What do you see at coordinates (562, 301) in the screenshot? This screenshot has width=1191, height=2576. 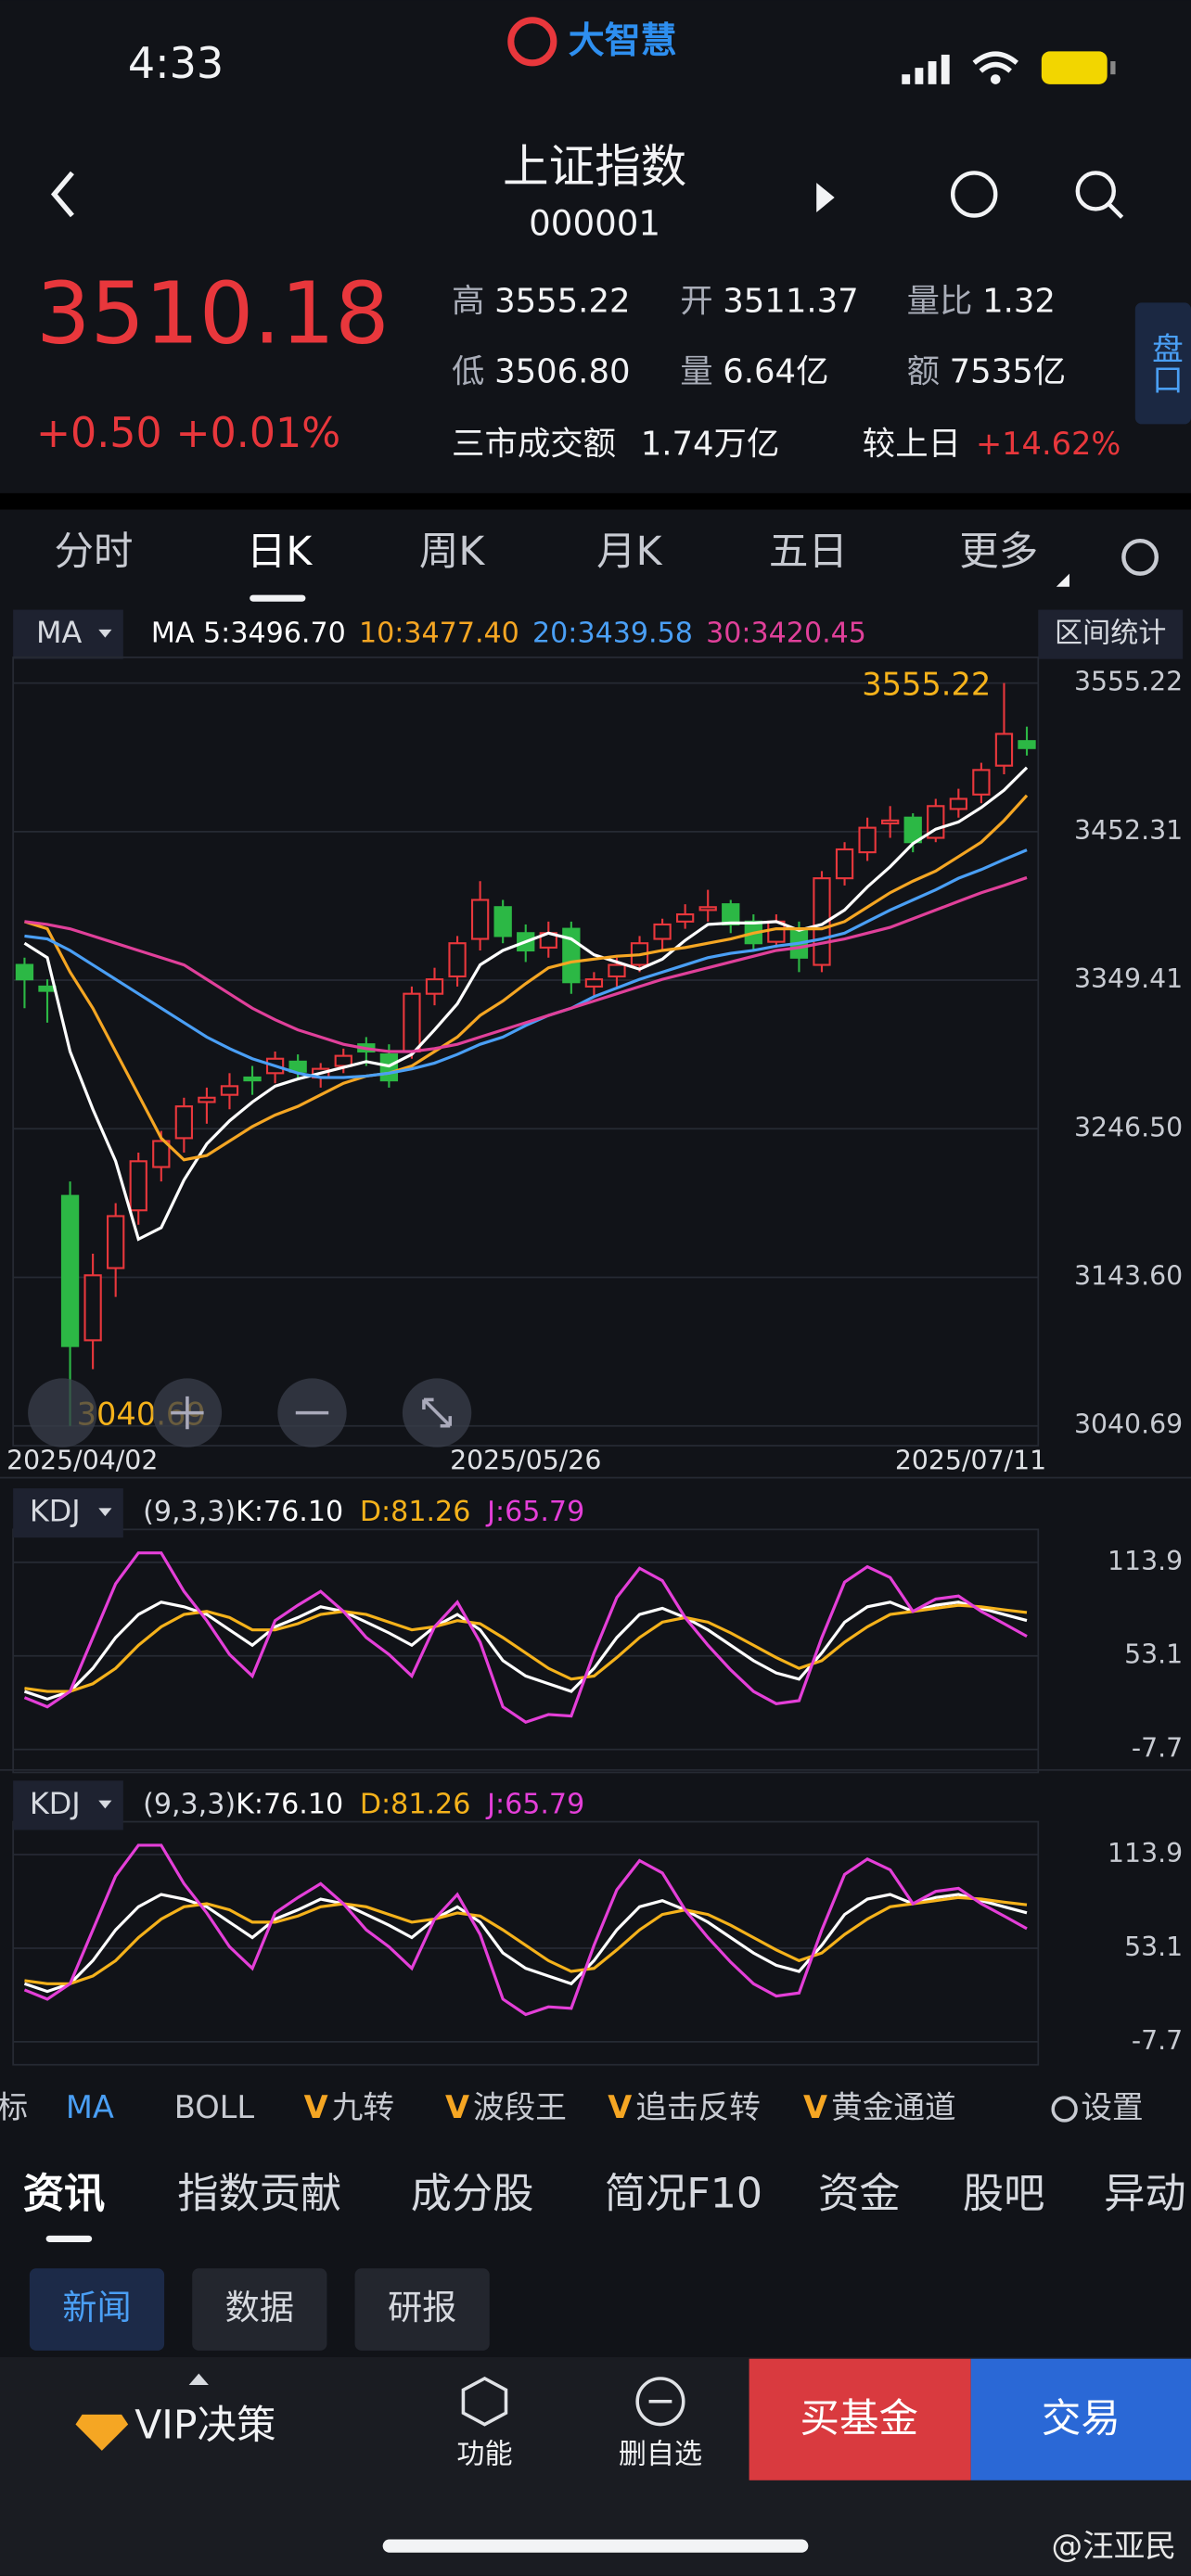 I see `stat-value: 3555.22` at bounding box center [562, 301].